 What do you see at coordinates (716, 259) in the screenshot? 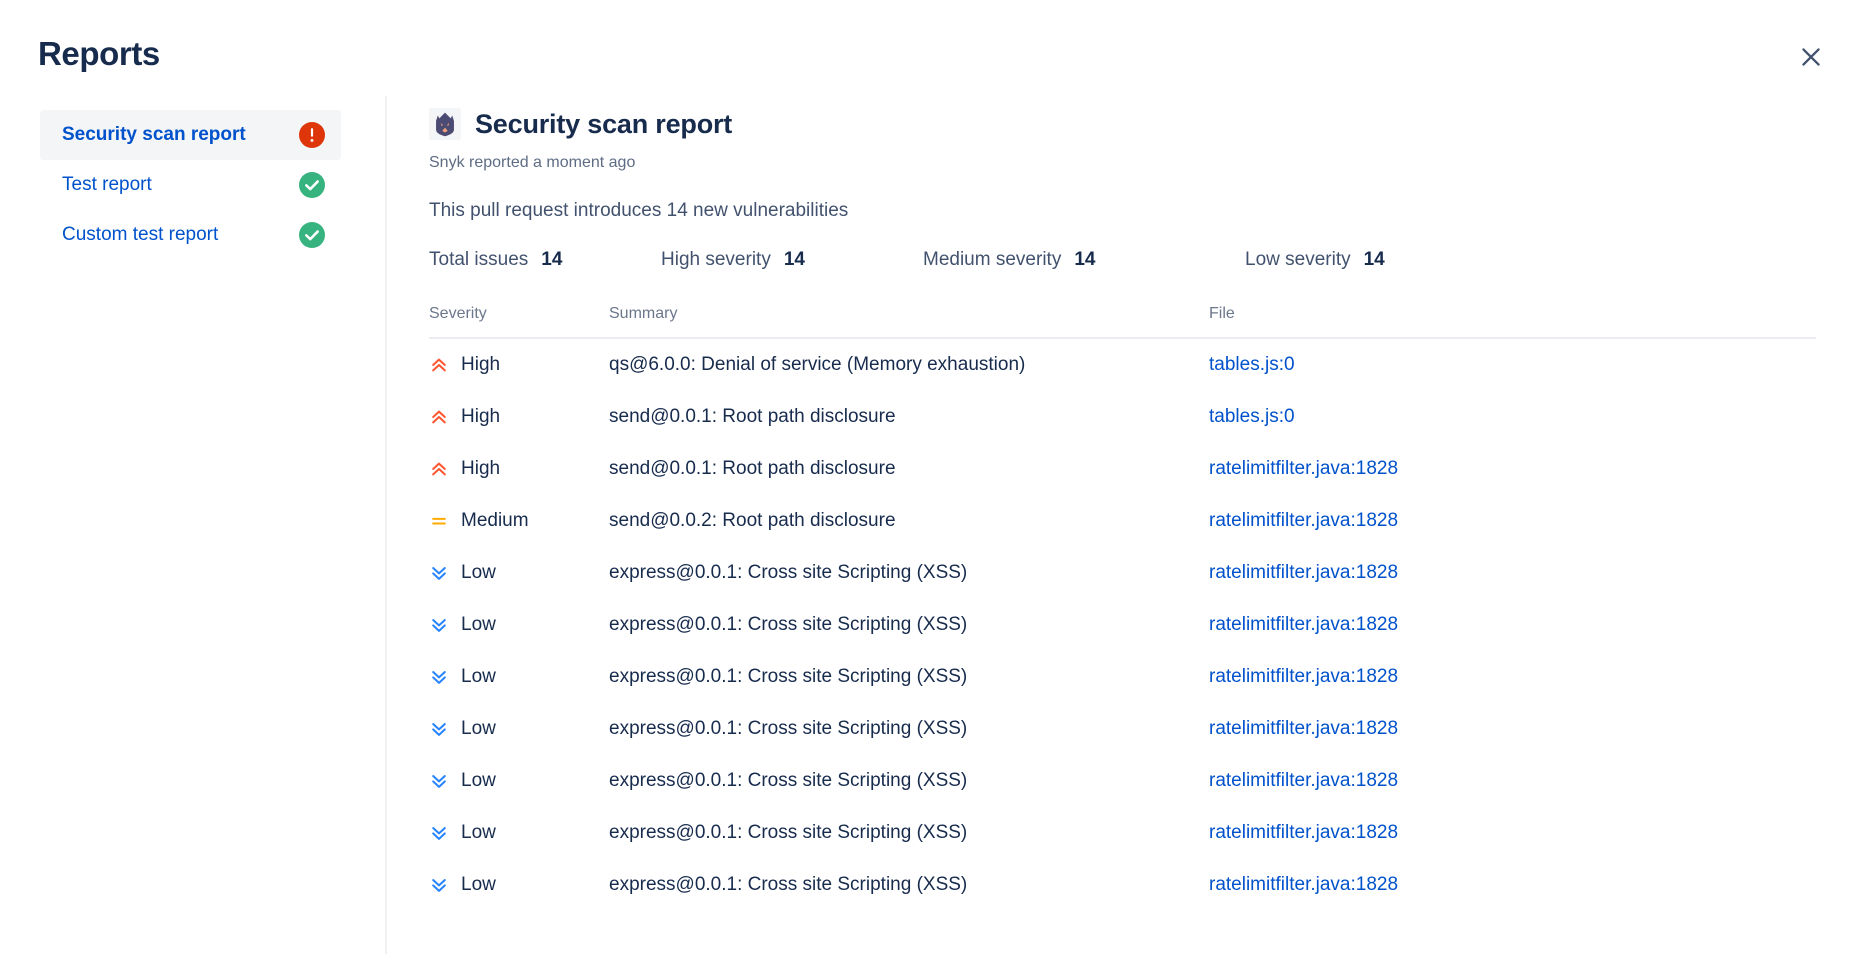
I see `stat-label: High severity` at bounding box center [716, 259].